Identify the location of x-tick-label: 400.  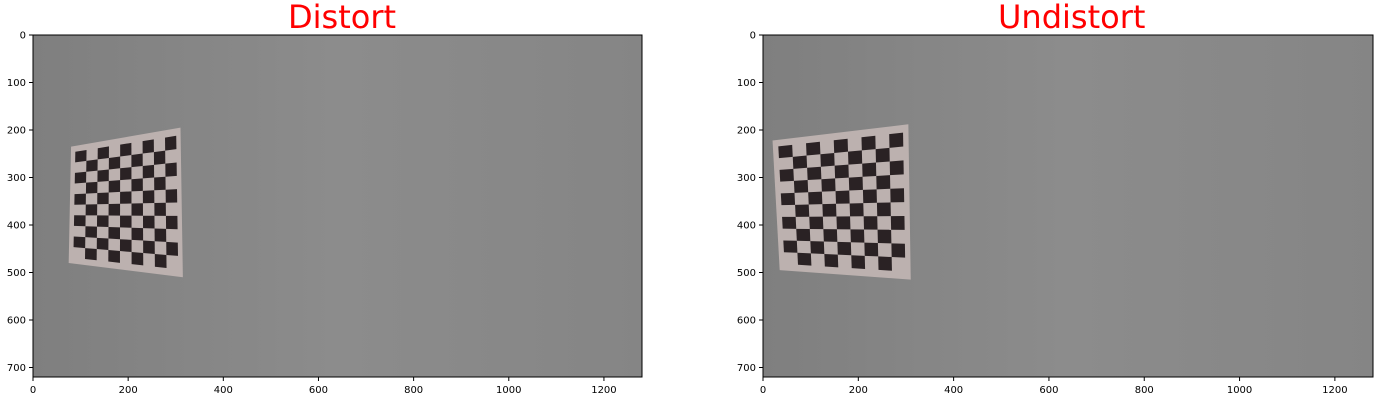
(953, 390).